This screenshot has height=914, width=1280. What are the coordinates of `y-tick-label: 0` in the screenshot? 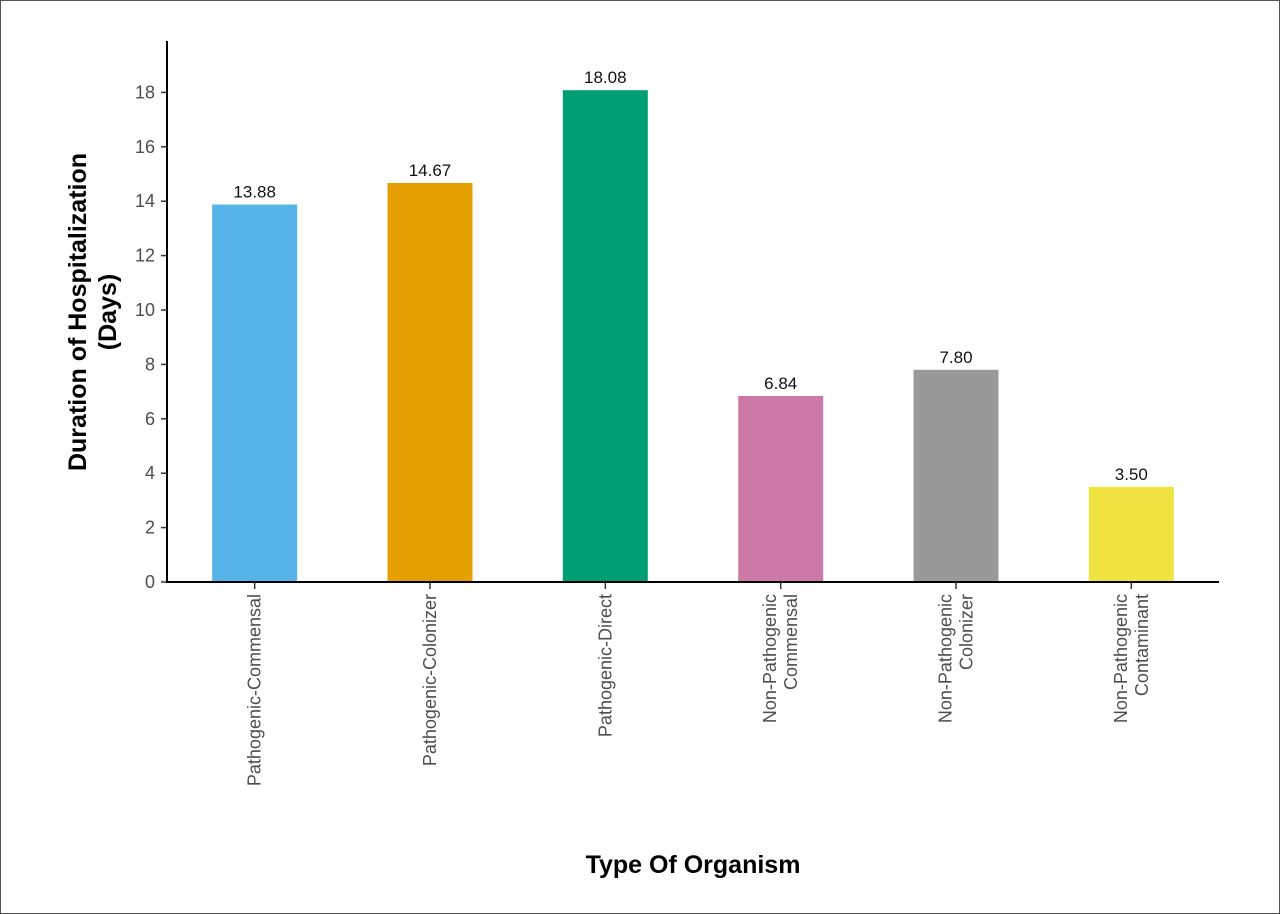 It's located at (150, 582).